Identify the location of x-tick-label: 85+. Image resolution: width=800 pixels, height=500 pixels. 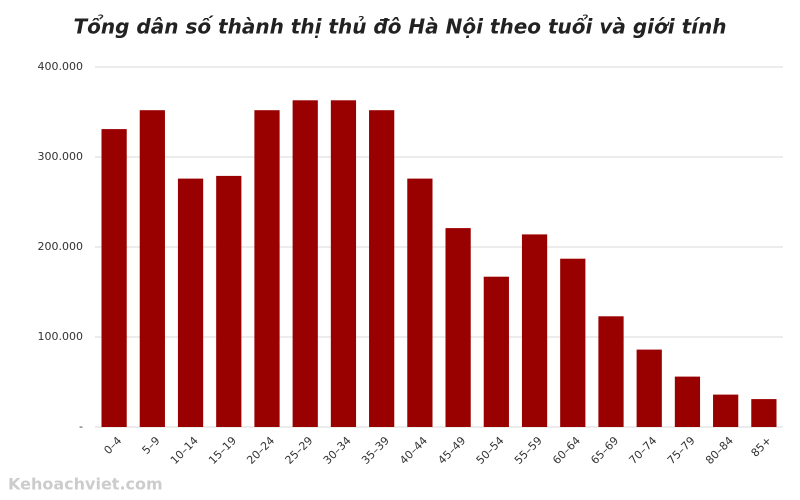
(762, 447).